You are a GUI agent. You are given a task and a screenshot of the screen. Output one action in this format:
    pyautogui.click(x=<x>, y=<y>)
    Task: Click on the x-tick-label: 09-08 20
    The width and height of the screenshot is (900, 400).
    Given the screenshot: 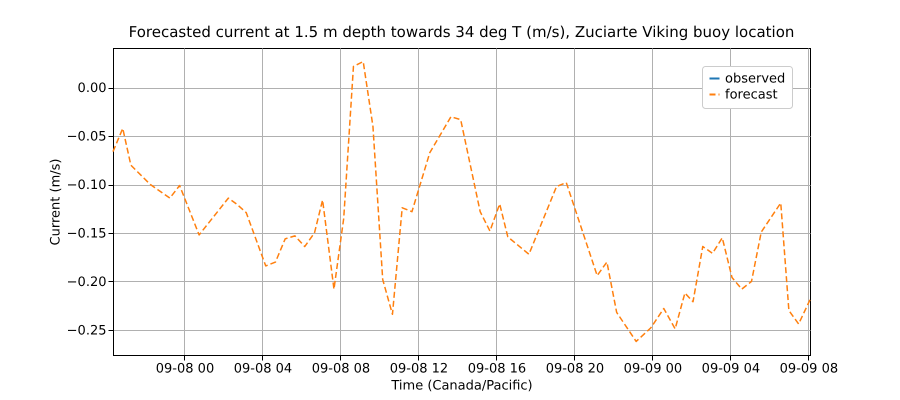 What is the action you would take?
    pyautogui.click(x=575, y=369)
    